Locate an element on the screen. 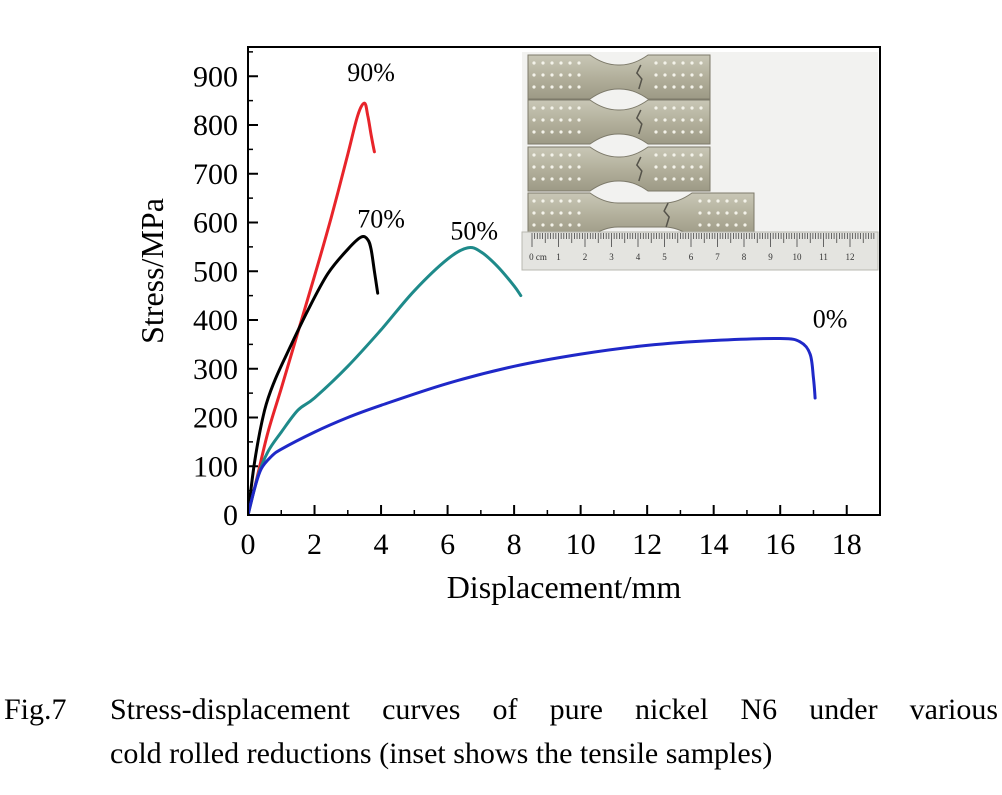  ruler is located at coordinates (700, 251).